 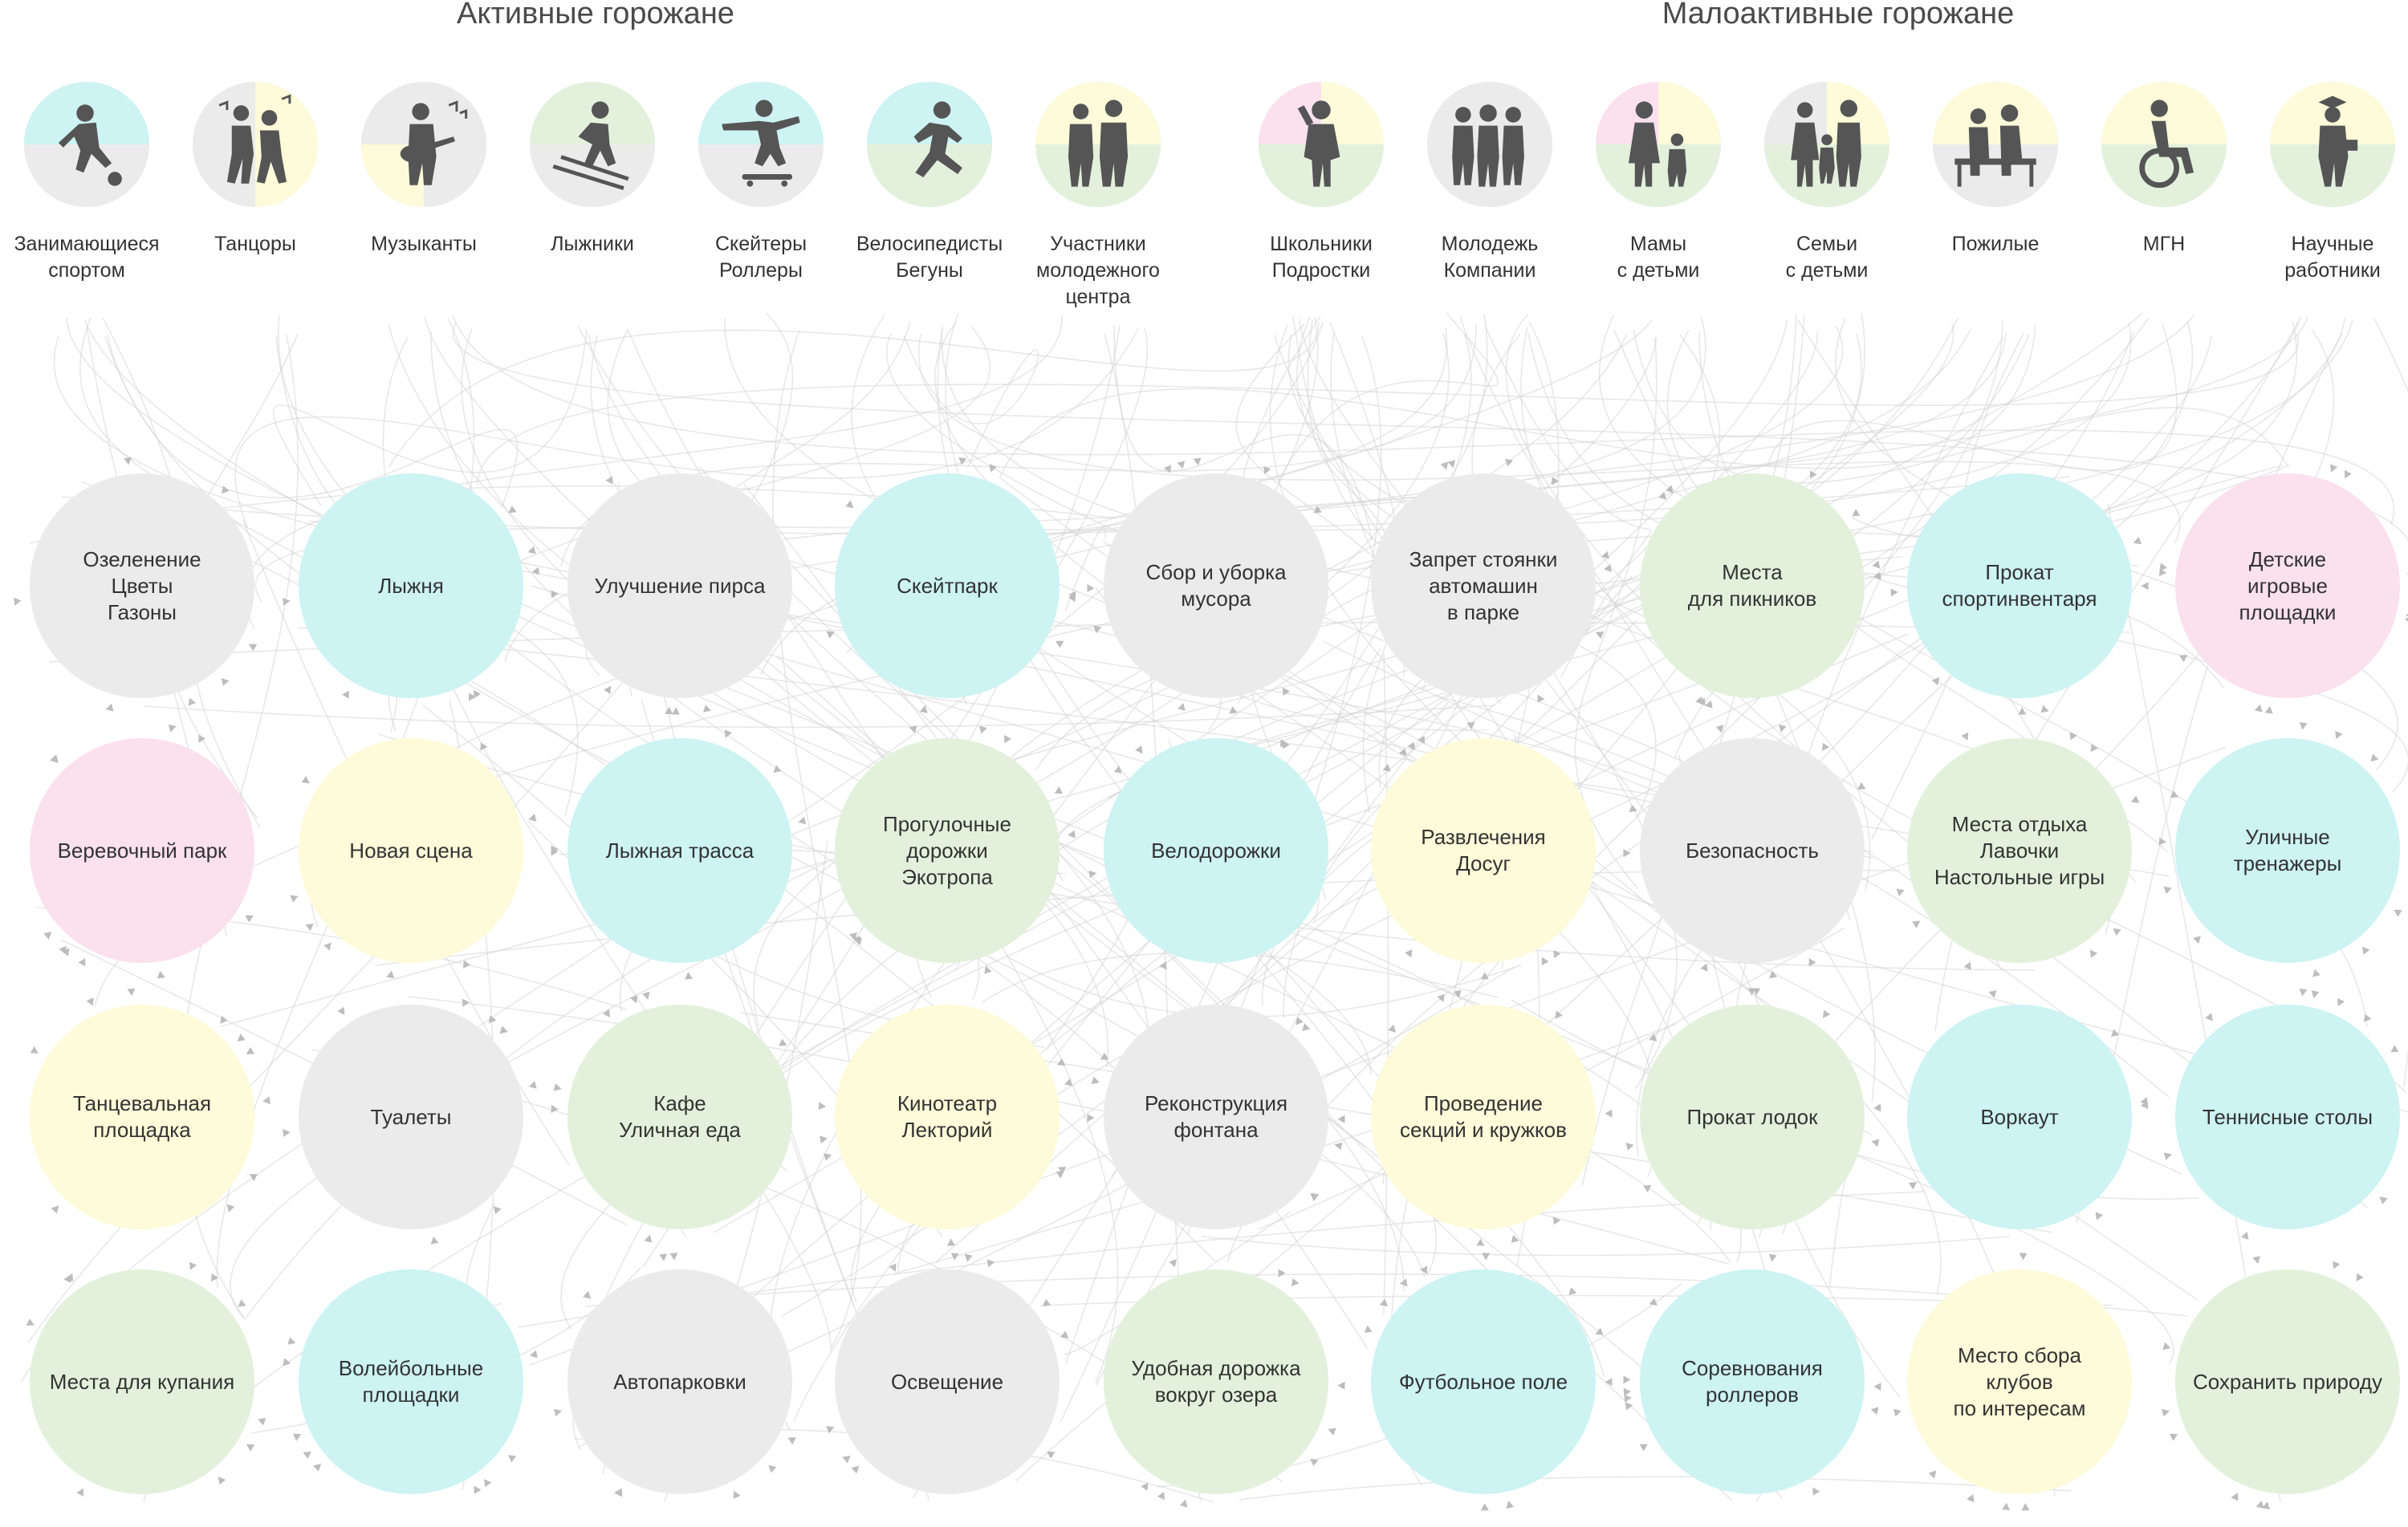 What do you see at coordinates (142, 851) in the screenshot?
I see `need-node: Веревочный парк` at bounding box center [142, 851].